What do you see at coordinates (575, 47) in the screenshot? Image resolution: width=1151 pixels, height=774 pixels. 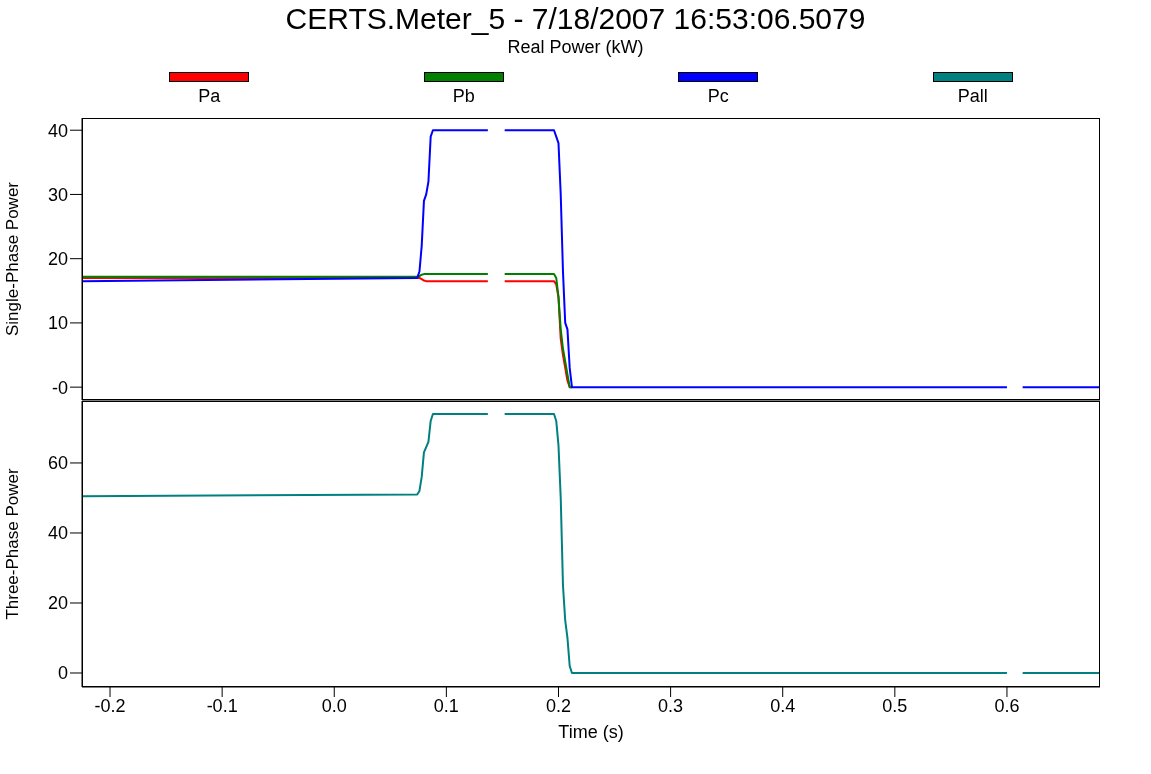 I see `chart-subtitle: Real Power (kW)` at bounding box center [575, 47].